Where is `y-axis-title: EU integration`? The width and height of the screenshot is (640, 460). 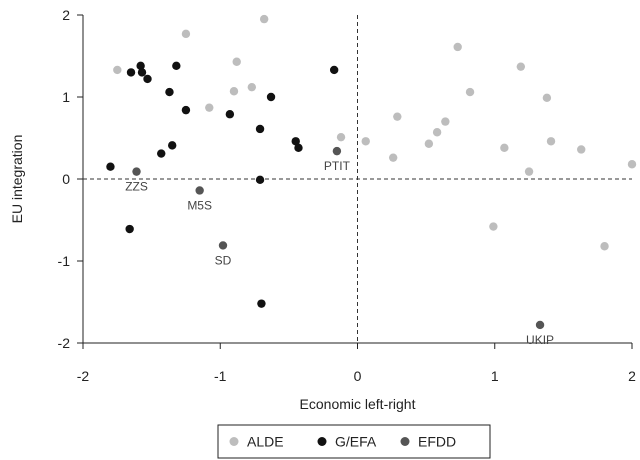 y-axis-title: EU integration is located at coordinates (17, 179).